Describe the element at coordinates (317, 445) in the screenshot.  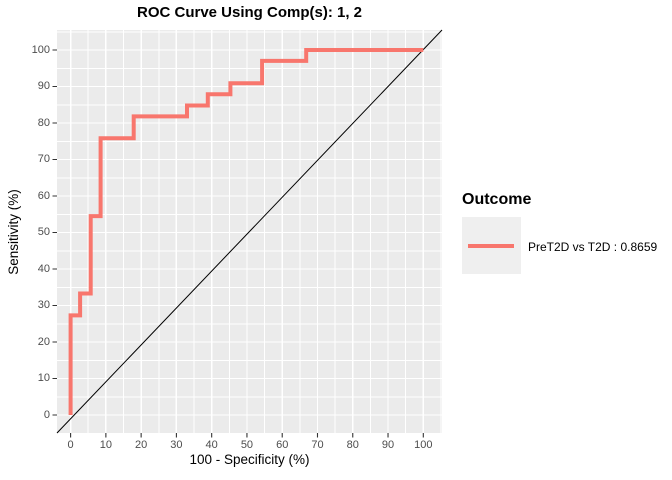
I see `x-tick-label: 70` at that location.